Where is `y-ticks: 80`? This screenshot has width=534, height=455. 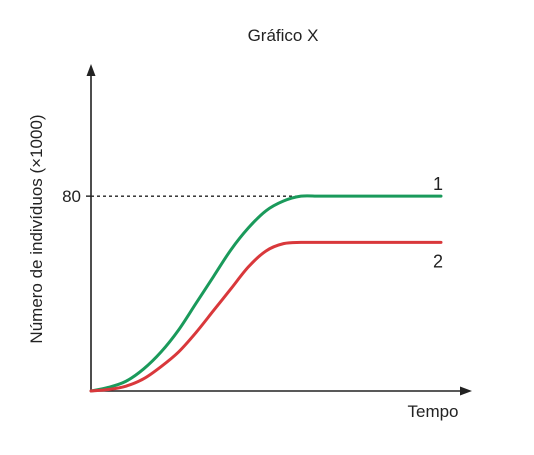
y-ticks: 80 is located at coordinates (76, 196).